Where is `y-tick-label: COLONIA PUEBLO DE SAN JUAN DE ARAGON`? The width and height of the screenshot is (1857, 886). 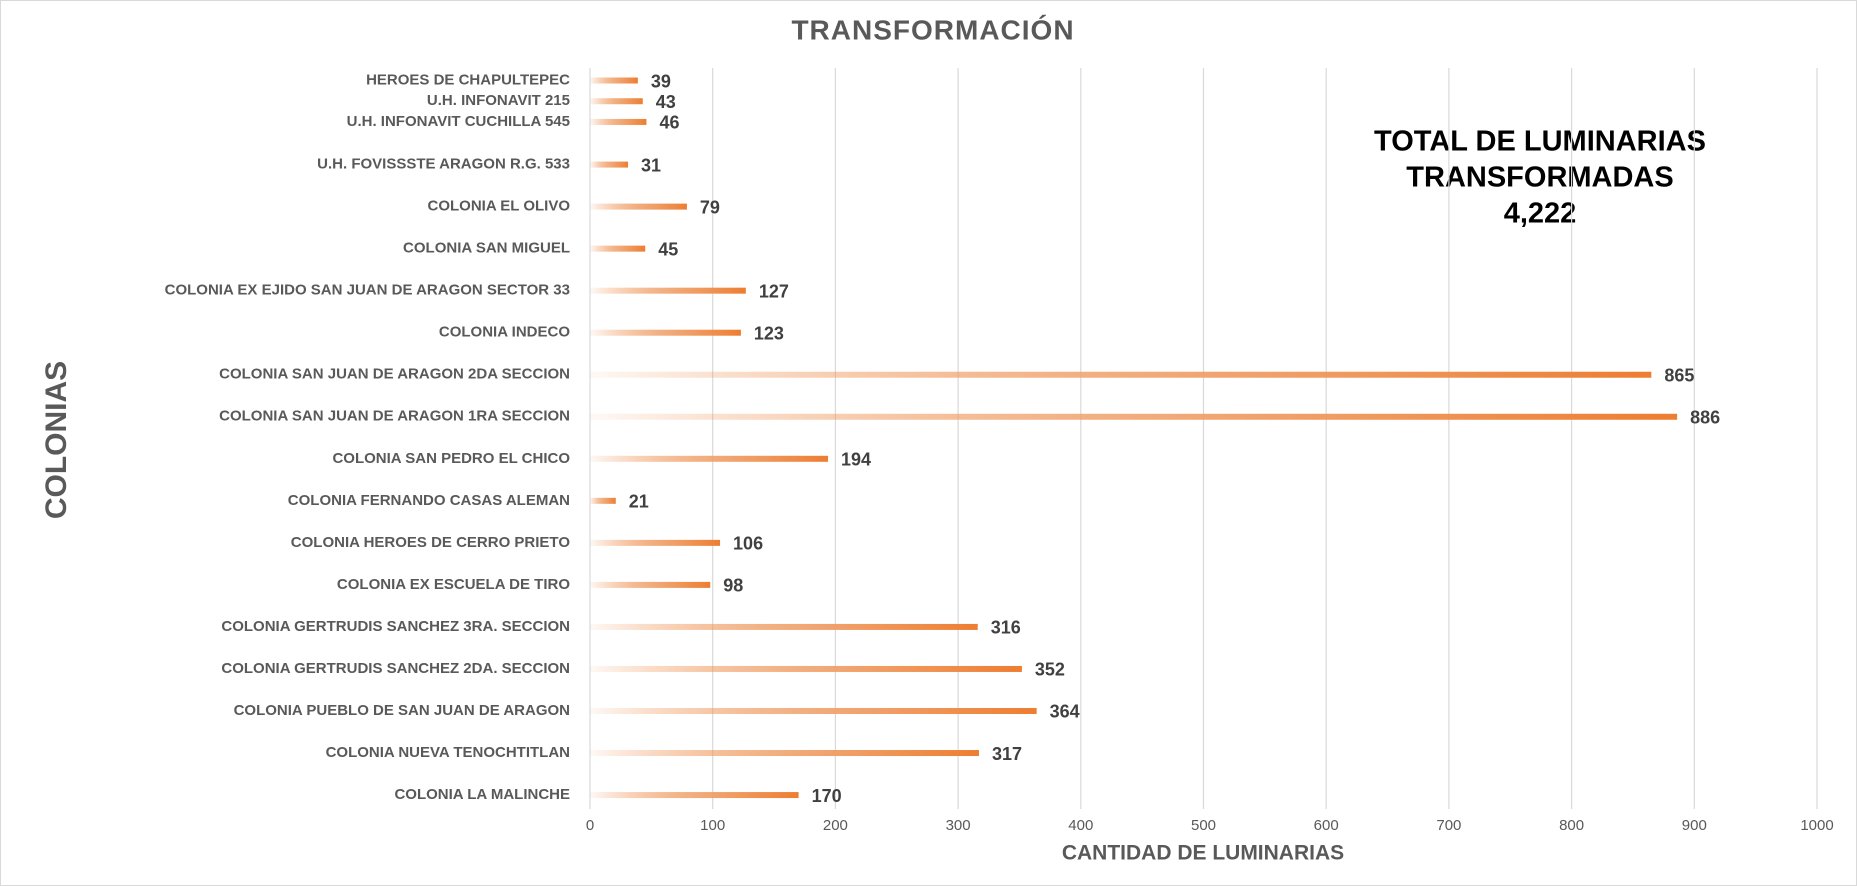
y-tick-label: COLONIA PUEBLO DE SAN JUAN DE ARAGON is located at coordinates (402, 710).